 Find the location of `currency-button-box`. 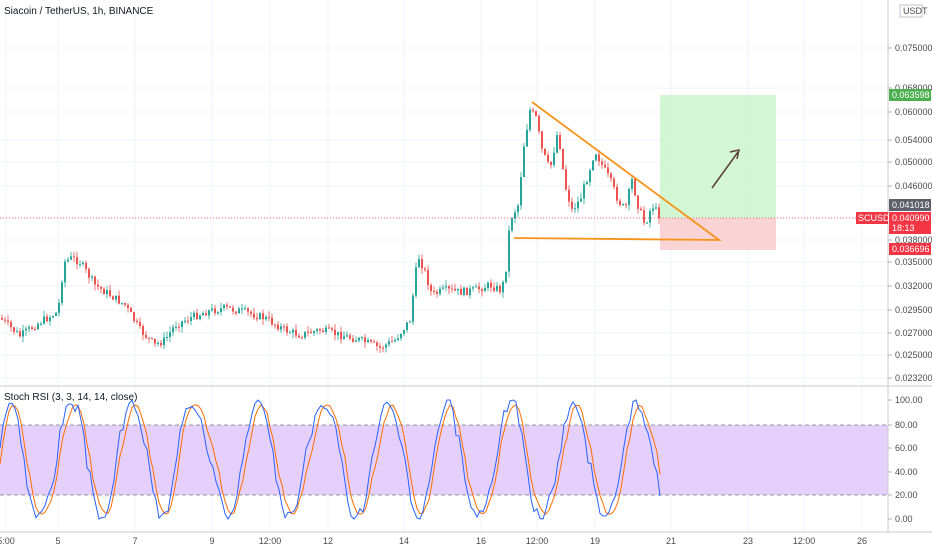

currency-button-box is located at coordinates (911, 11).